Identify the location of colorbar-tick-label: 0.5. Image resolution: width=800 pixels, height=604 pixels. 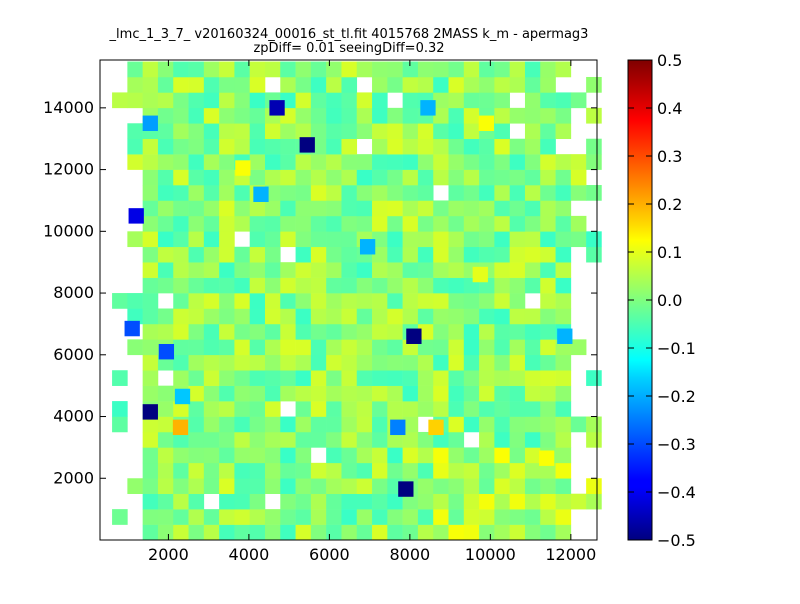
(669, 60).